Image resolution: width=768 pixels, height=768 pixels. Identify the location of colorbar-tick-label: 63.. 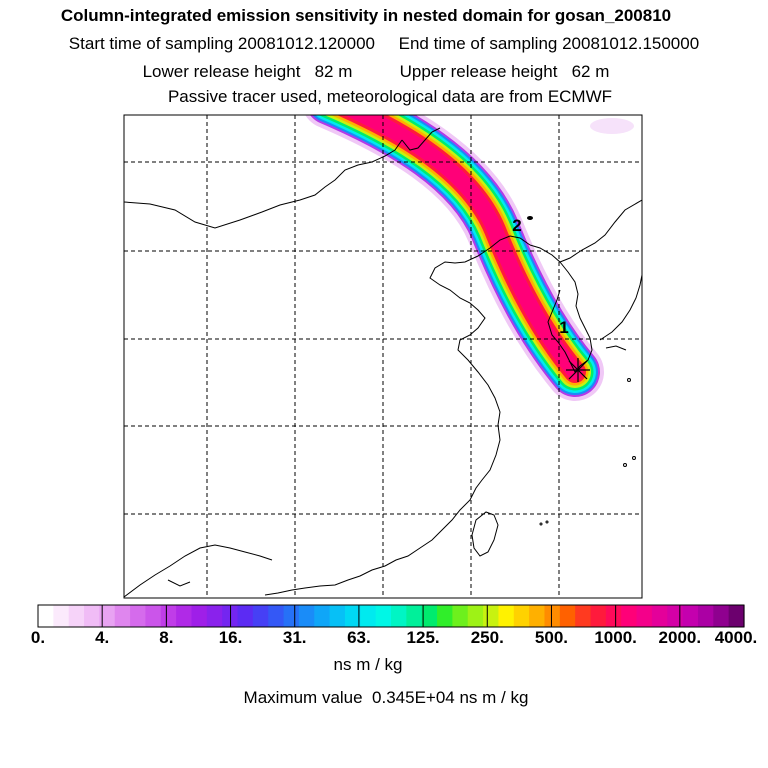
(359, 637).